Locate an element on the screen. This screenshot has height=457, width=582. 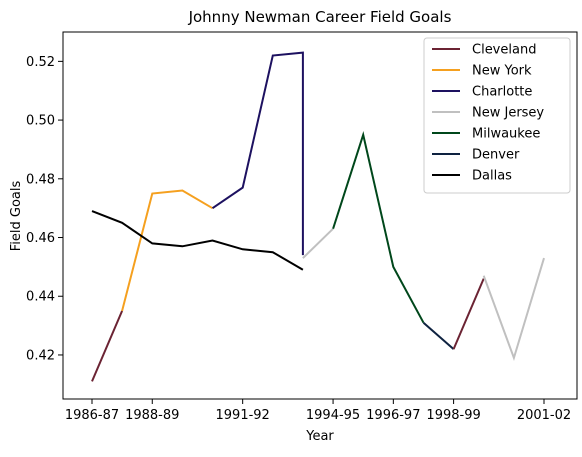
x-tick-label: 1986-87 is located at coordinates (92, 415).